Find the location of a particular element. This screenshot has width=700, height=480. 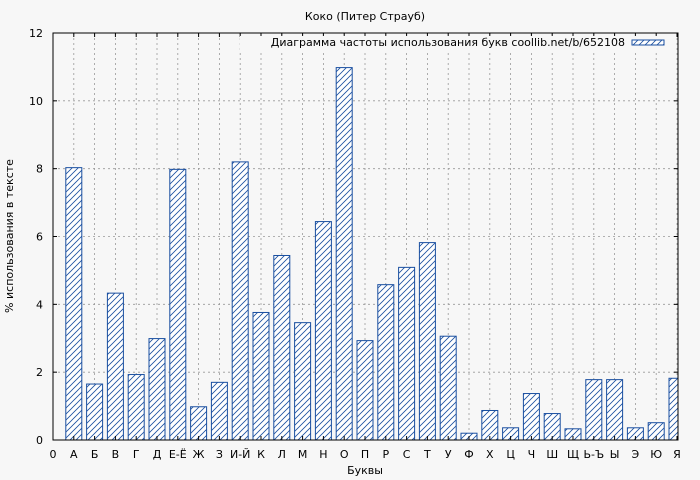

y-axis-label: % использования в тексте is located at coordinates (9, 236).